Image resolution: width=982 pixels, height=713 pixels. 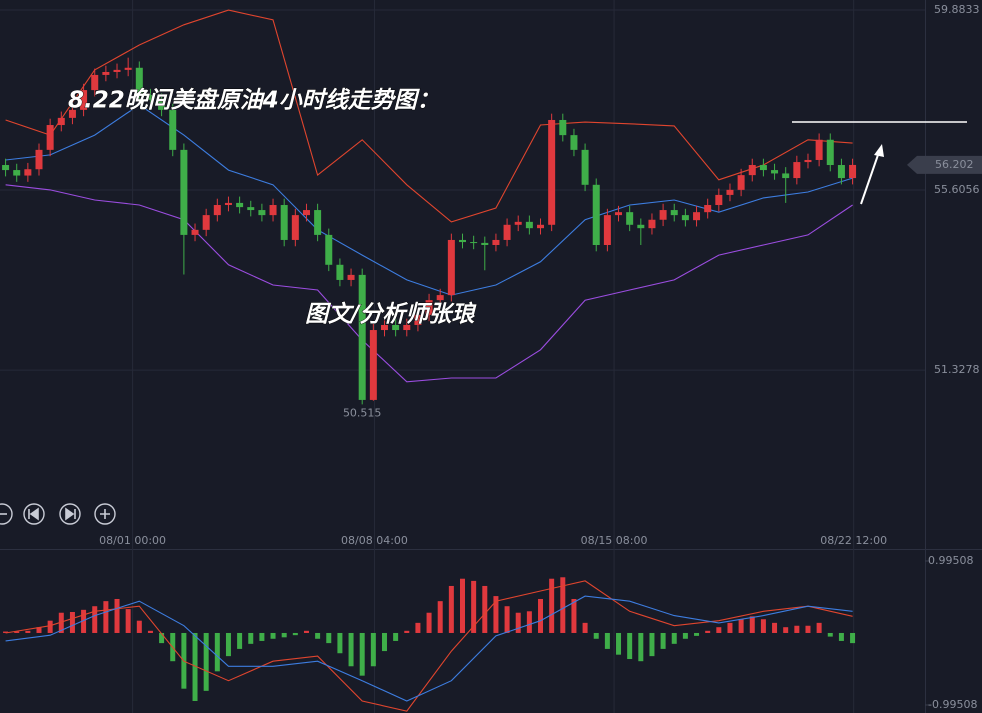 I want to click on zoom-out-button, so click(x=6, y=514).